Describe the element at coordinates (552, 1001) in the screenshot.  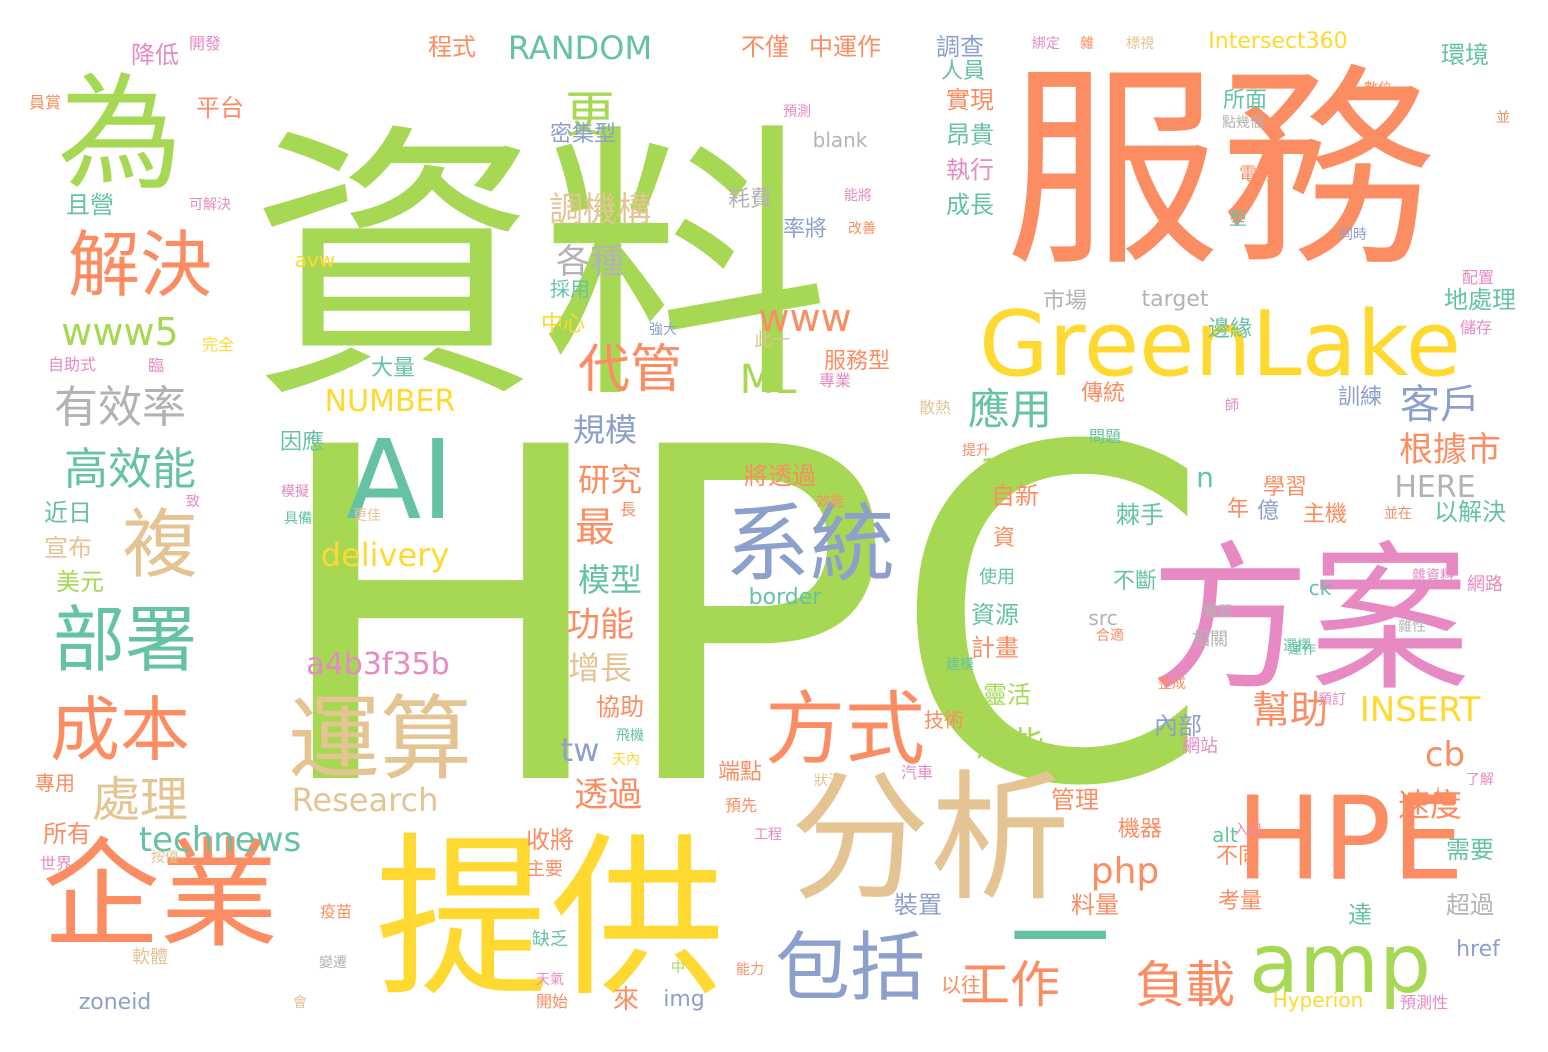
I see `cloud-word: 開始` at that location.